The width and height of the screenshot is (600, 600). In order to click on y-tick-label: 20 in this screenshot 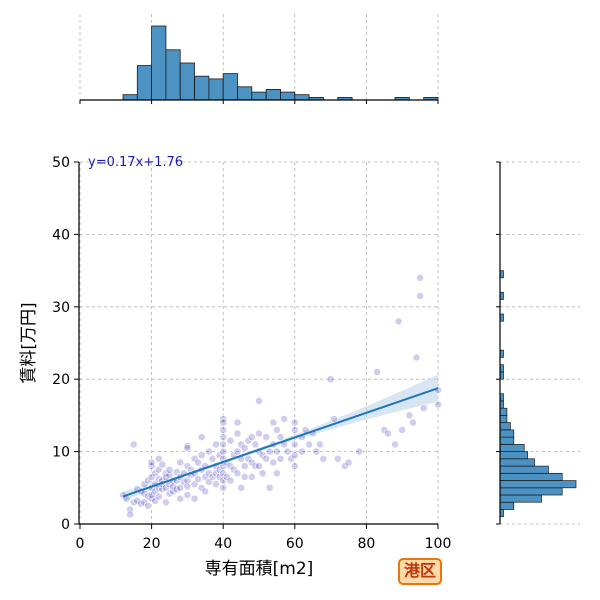, I will do `click(61, 380)`.